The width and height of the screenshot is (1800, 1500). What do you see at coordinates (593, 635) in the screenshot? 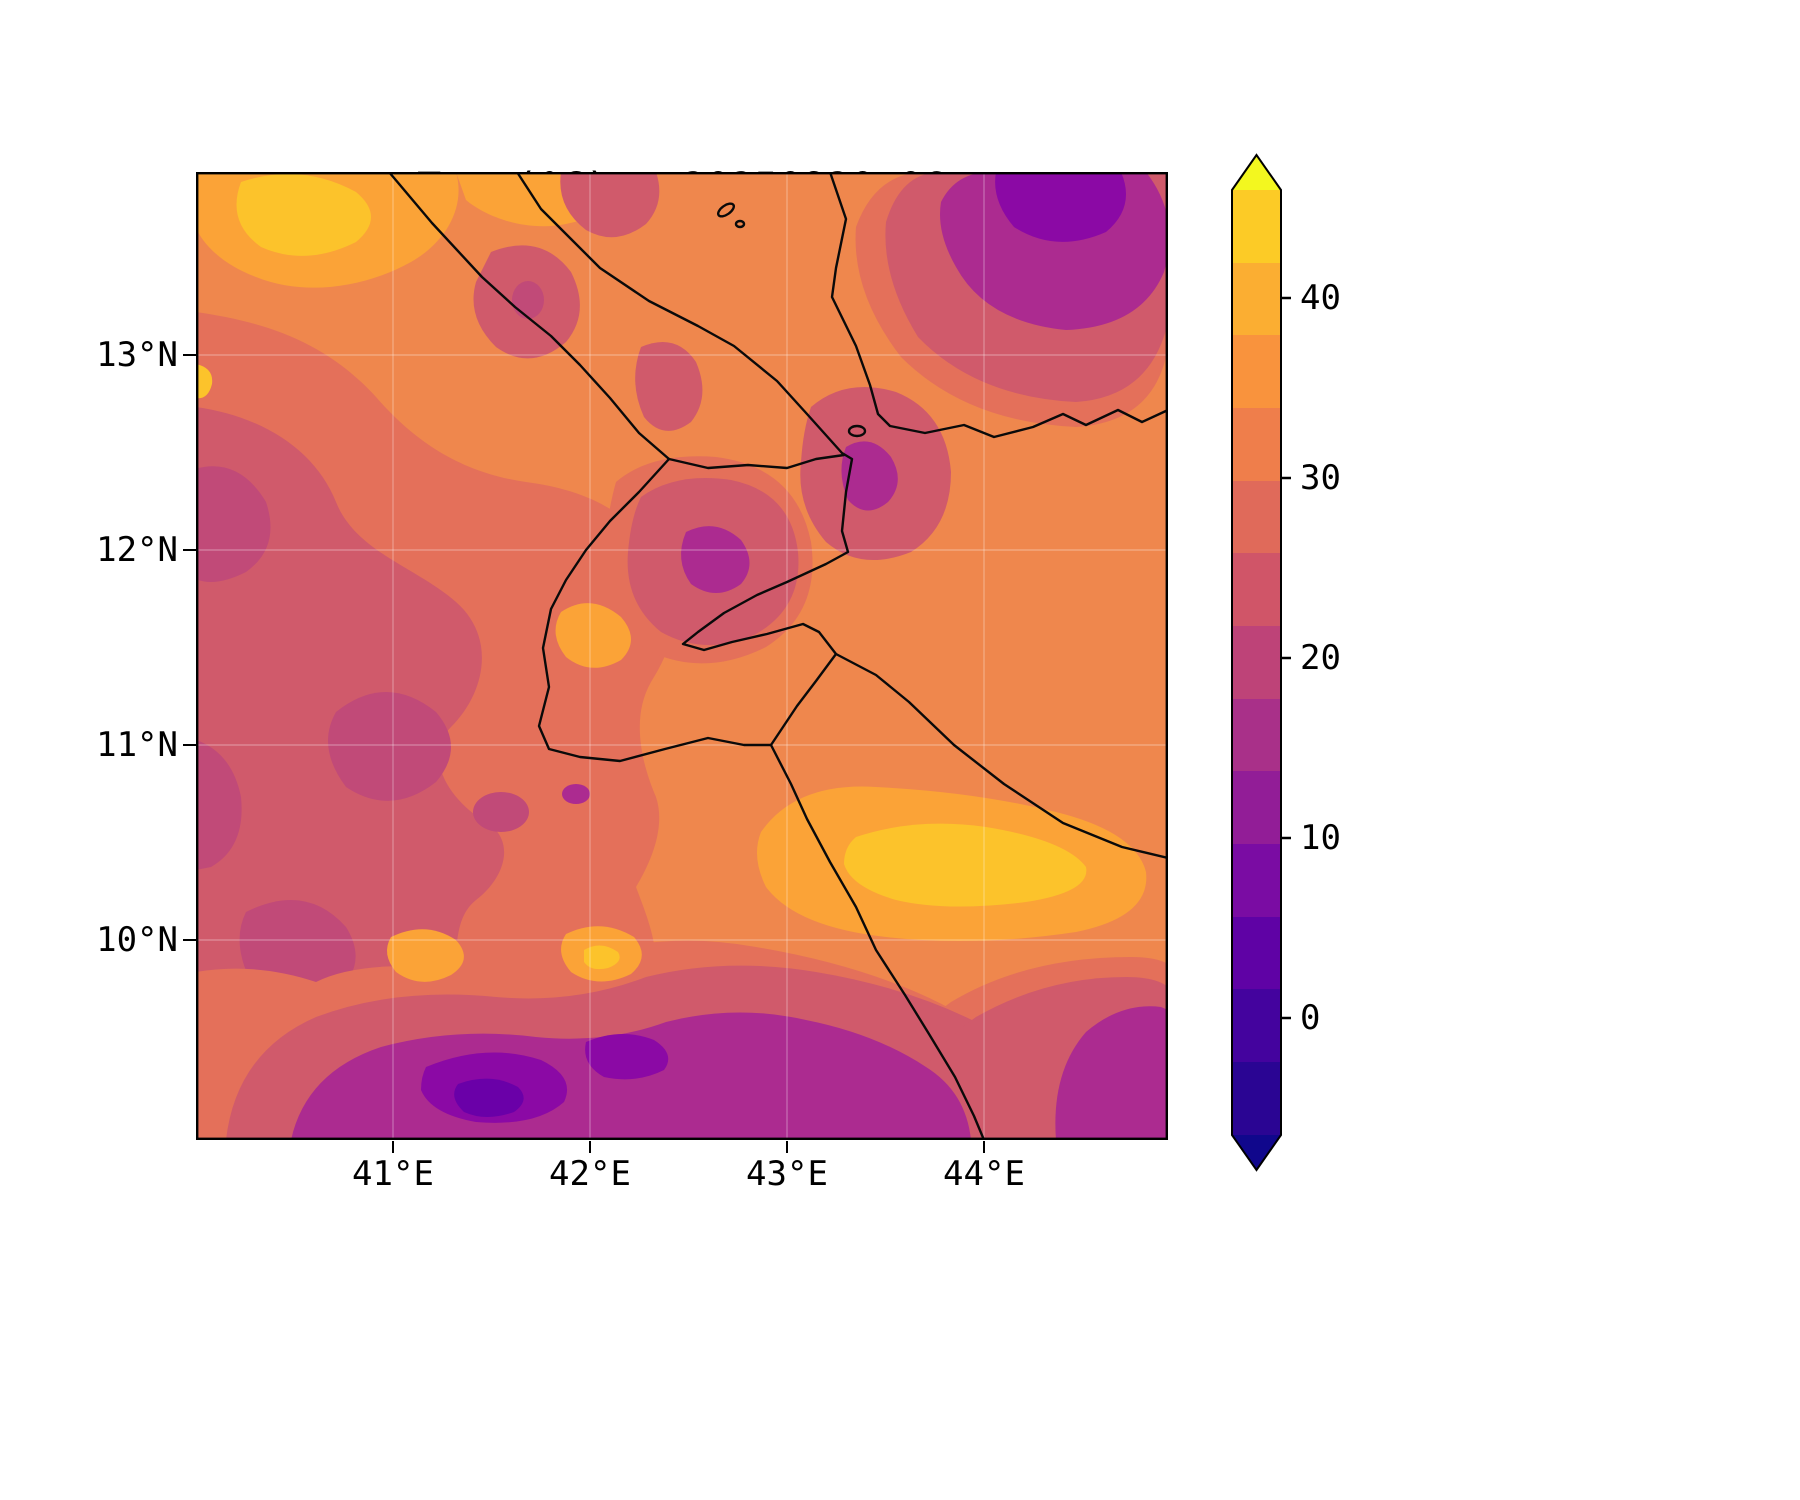
I see `temp-region-warm-center` at bounding box center [593, 635].